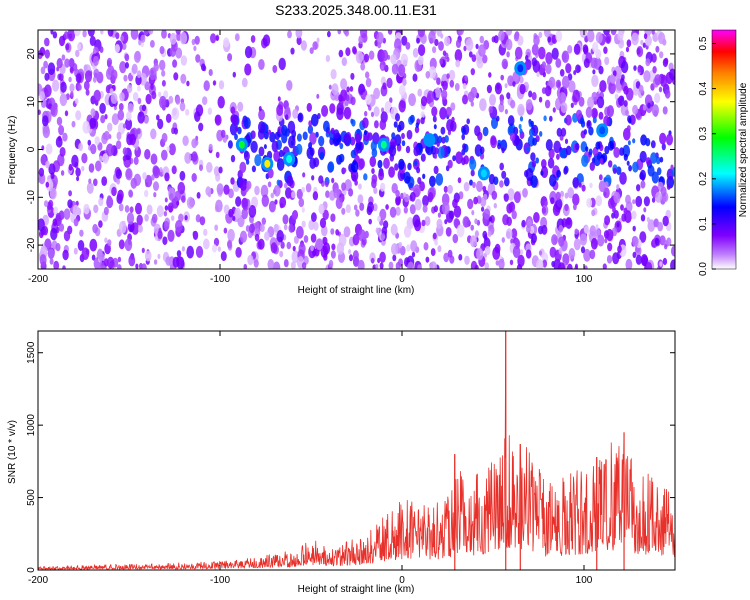 This screenshot has height=600, width=750. I want to click on colorbar-gradient, so click(724, 149).